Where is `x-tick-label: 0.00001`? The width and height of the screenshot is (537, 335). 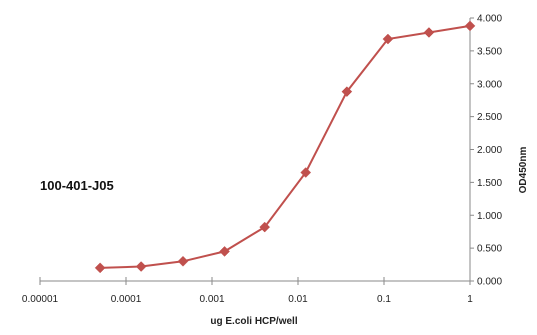 x-tick-label: 0.00001 is located at coordinates (40, 299).